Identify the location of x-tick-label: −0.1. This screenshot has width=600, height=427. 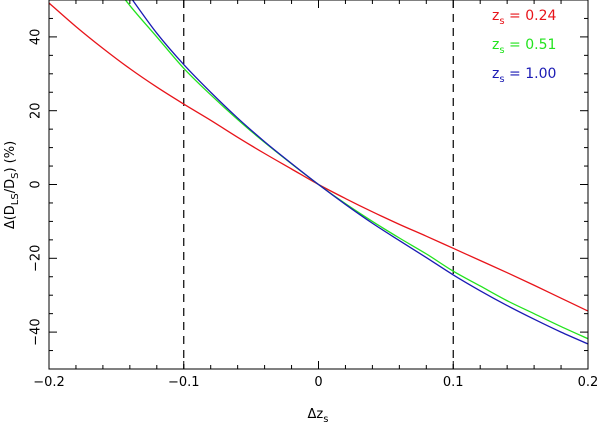
(184, 382).